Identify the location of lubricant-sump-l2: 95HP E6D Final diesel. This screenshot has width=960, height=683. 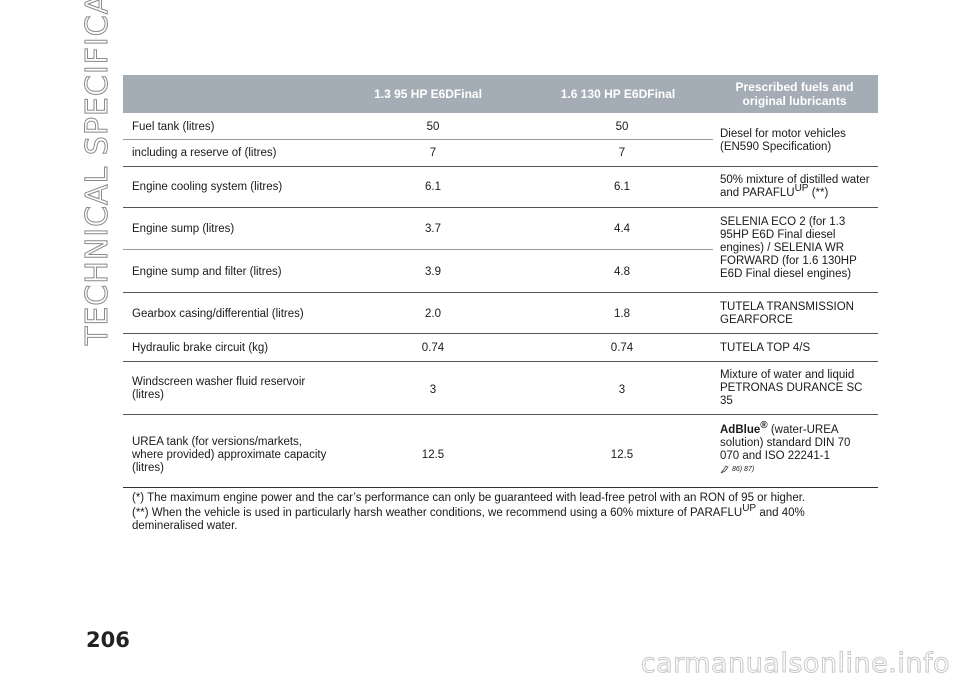
(778, 235).